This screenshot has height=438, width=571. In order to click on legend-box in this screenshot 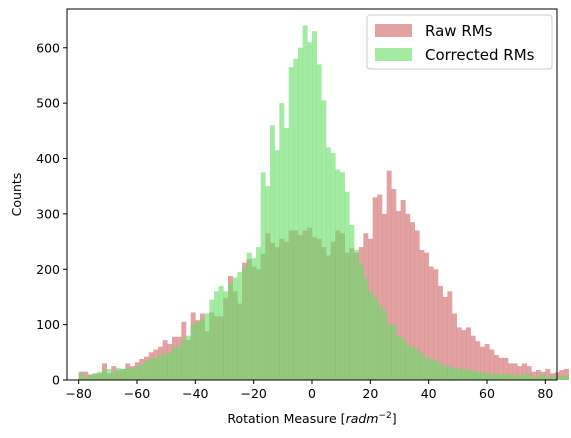, I will do `click(459, 42)`.